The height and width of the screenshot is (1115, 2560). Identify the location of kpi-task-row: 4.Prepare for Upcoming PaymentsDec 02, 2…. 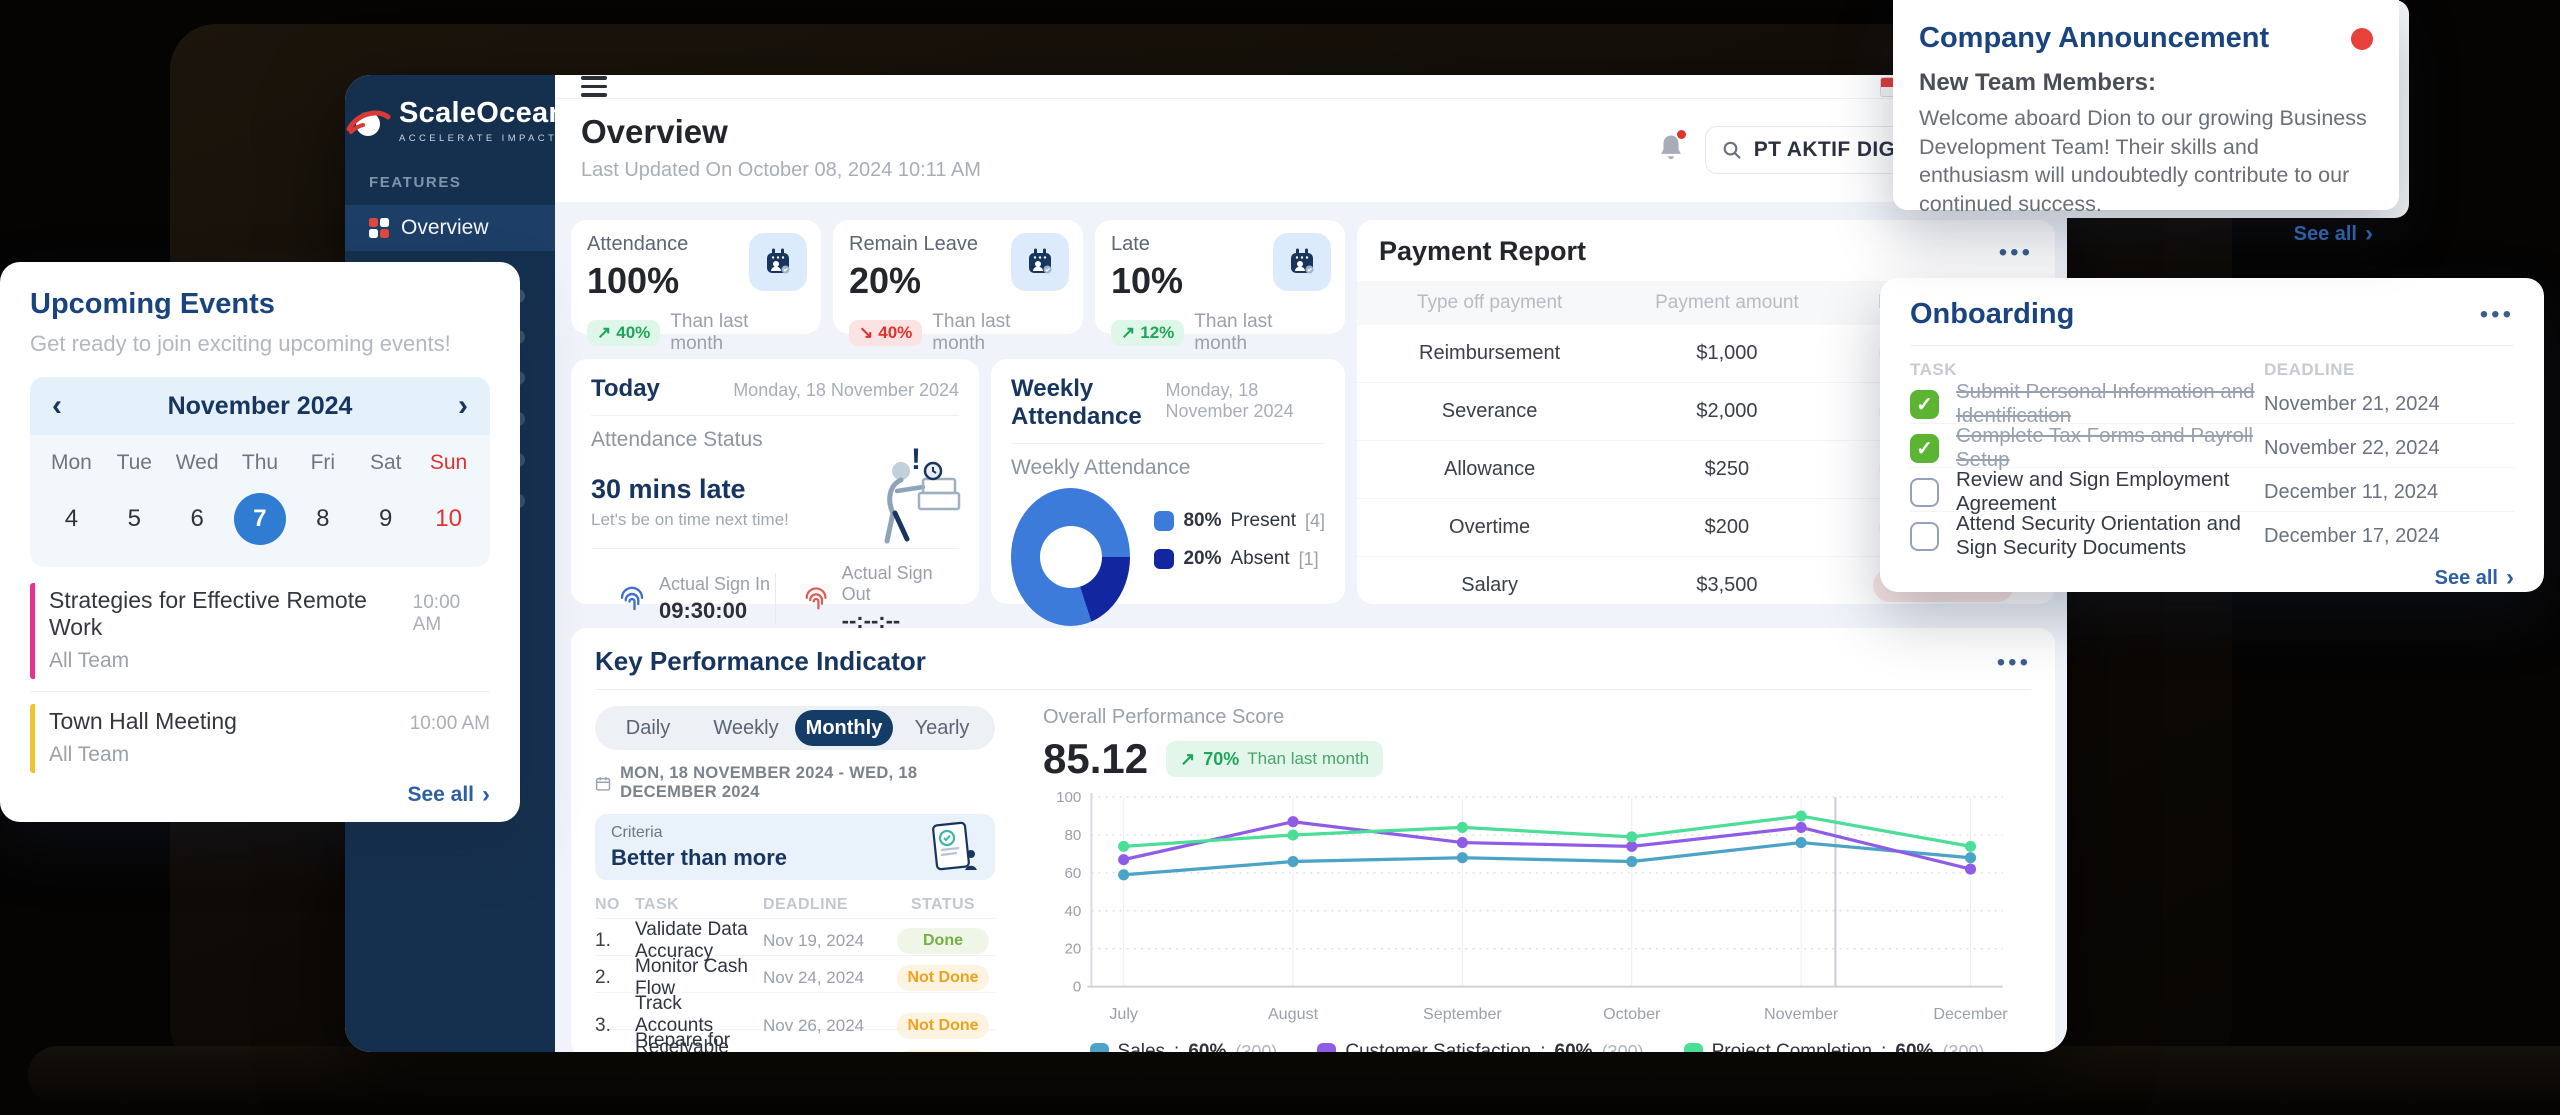
(795, 1040).